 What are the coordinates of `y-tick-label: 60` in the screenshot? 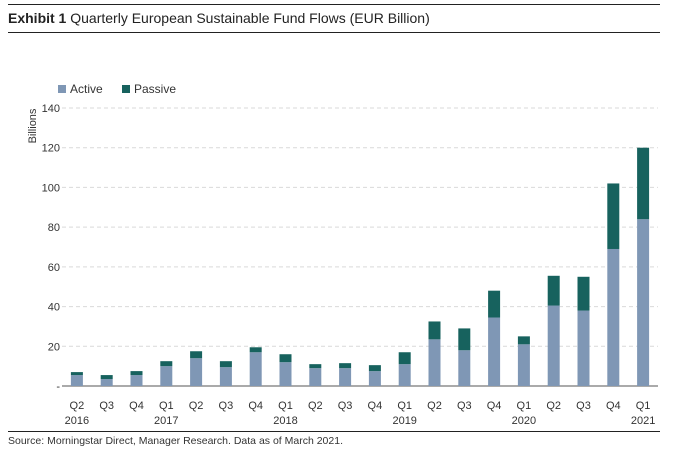 It's located at (54, 268).